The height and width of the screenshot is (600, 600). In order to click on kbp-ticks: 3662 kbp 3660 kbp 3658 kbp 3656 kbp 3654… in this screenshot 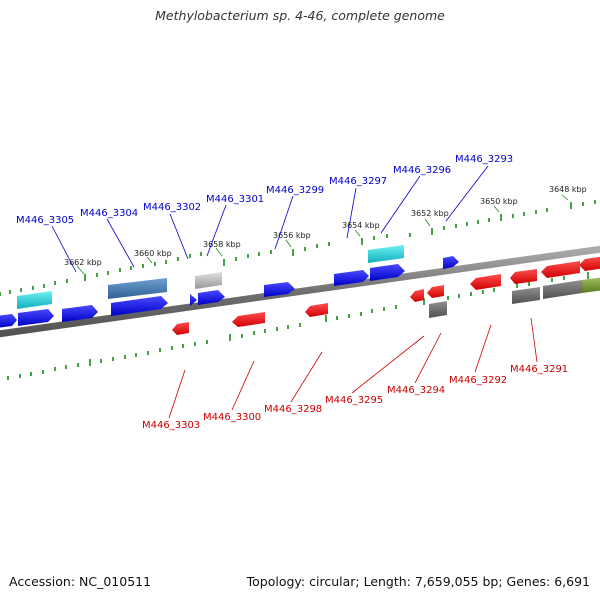, I will do `click(325, 230)`.